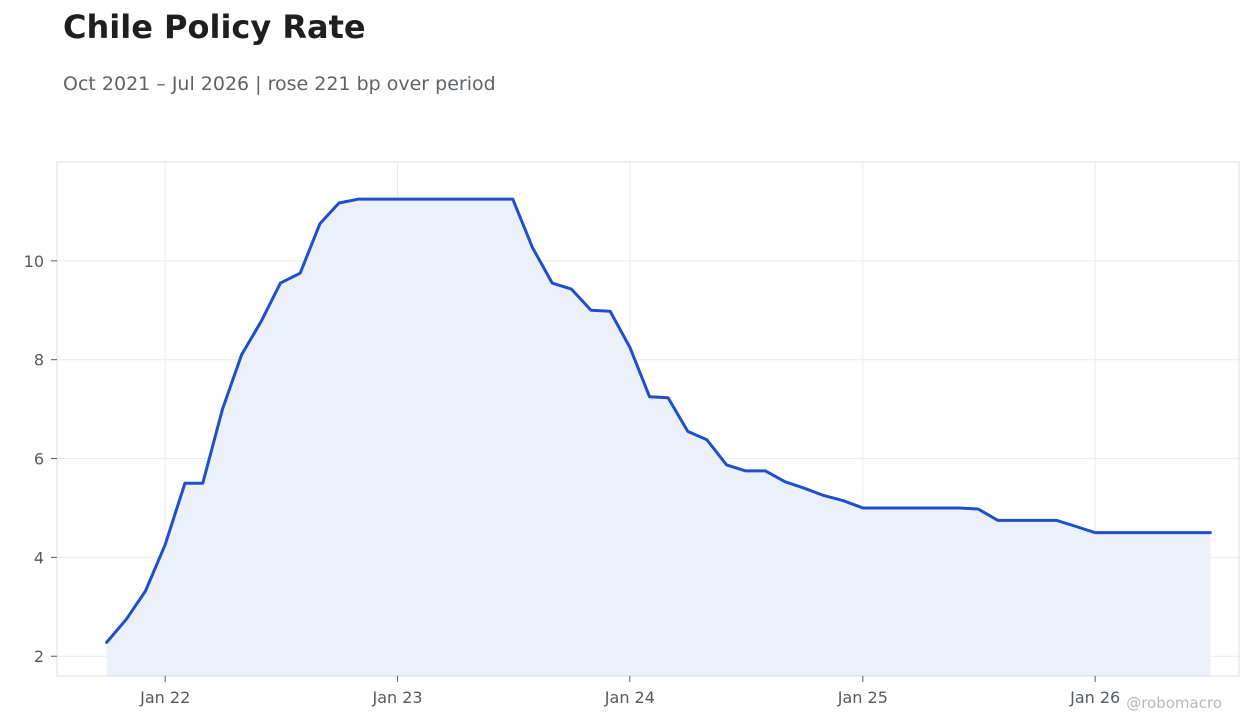 The image size is (1260, 728). What do you see at coordinates (1094, 697) in the screenshot?
I see `x-tick-label: Jan 26` at bounding box center [1094, 697].